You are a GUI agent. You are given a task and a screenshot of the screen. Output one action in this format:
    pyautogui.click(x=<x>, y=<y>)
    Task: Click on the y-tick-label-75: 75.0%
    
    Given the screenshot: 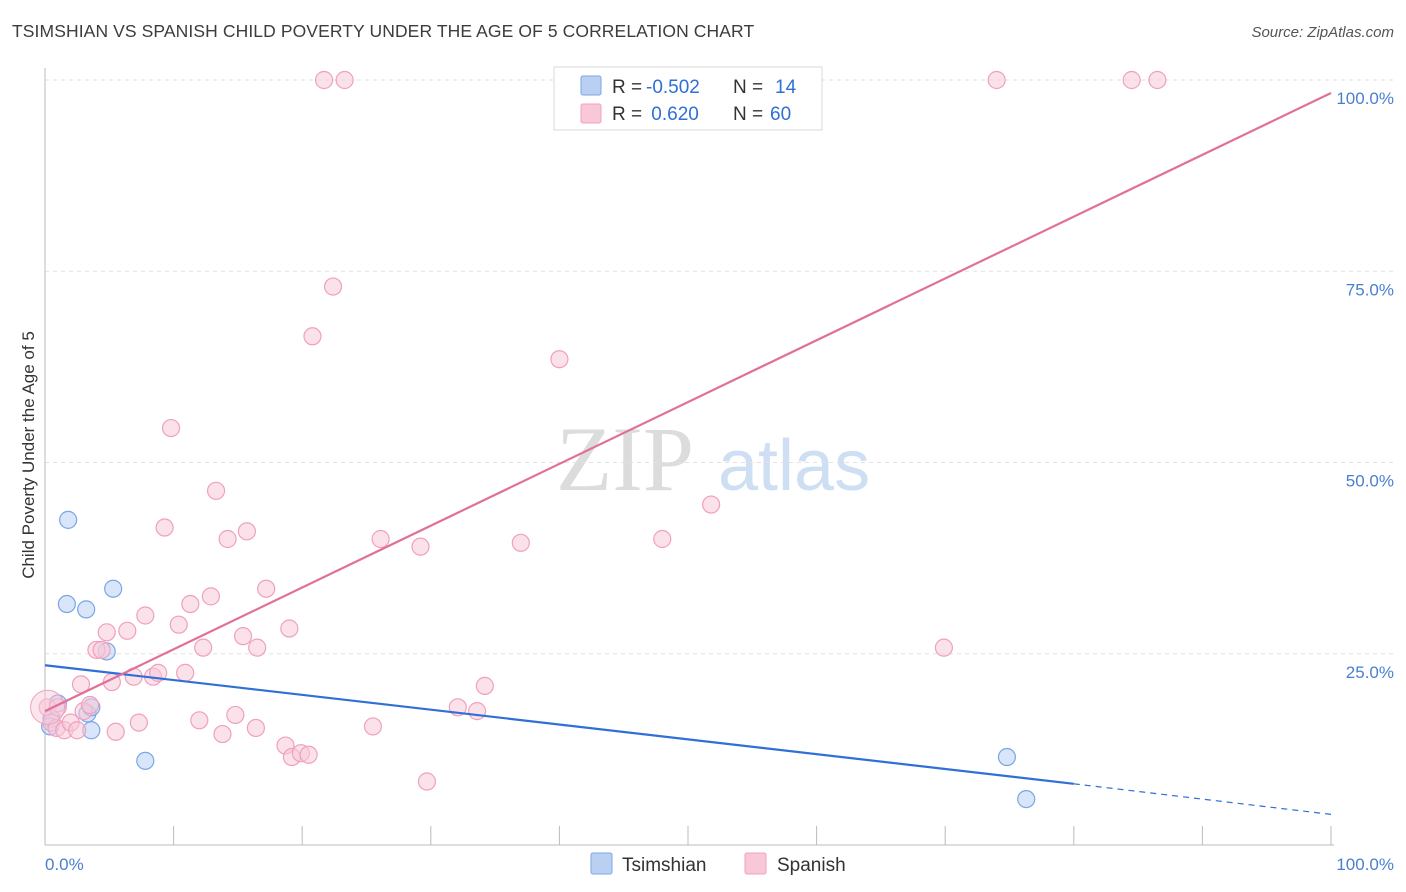 What is the action you would take?
    pyautogui.click(x=1370, y=289)
    